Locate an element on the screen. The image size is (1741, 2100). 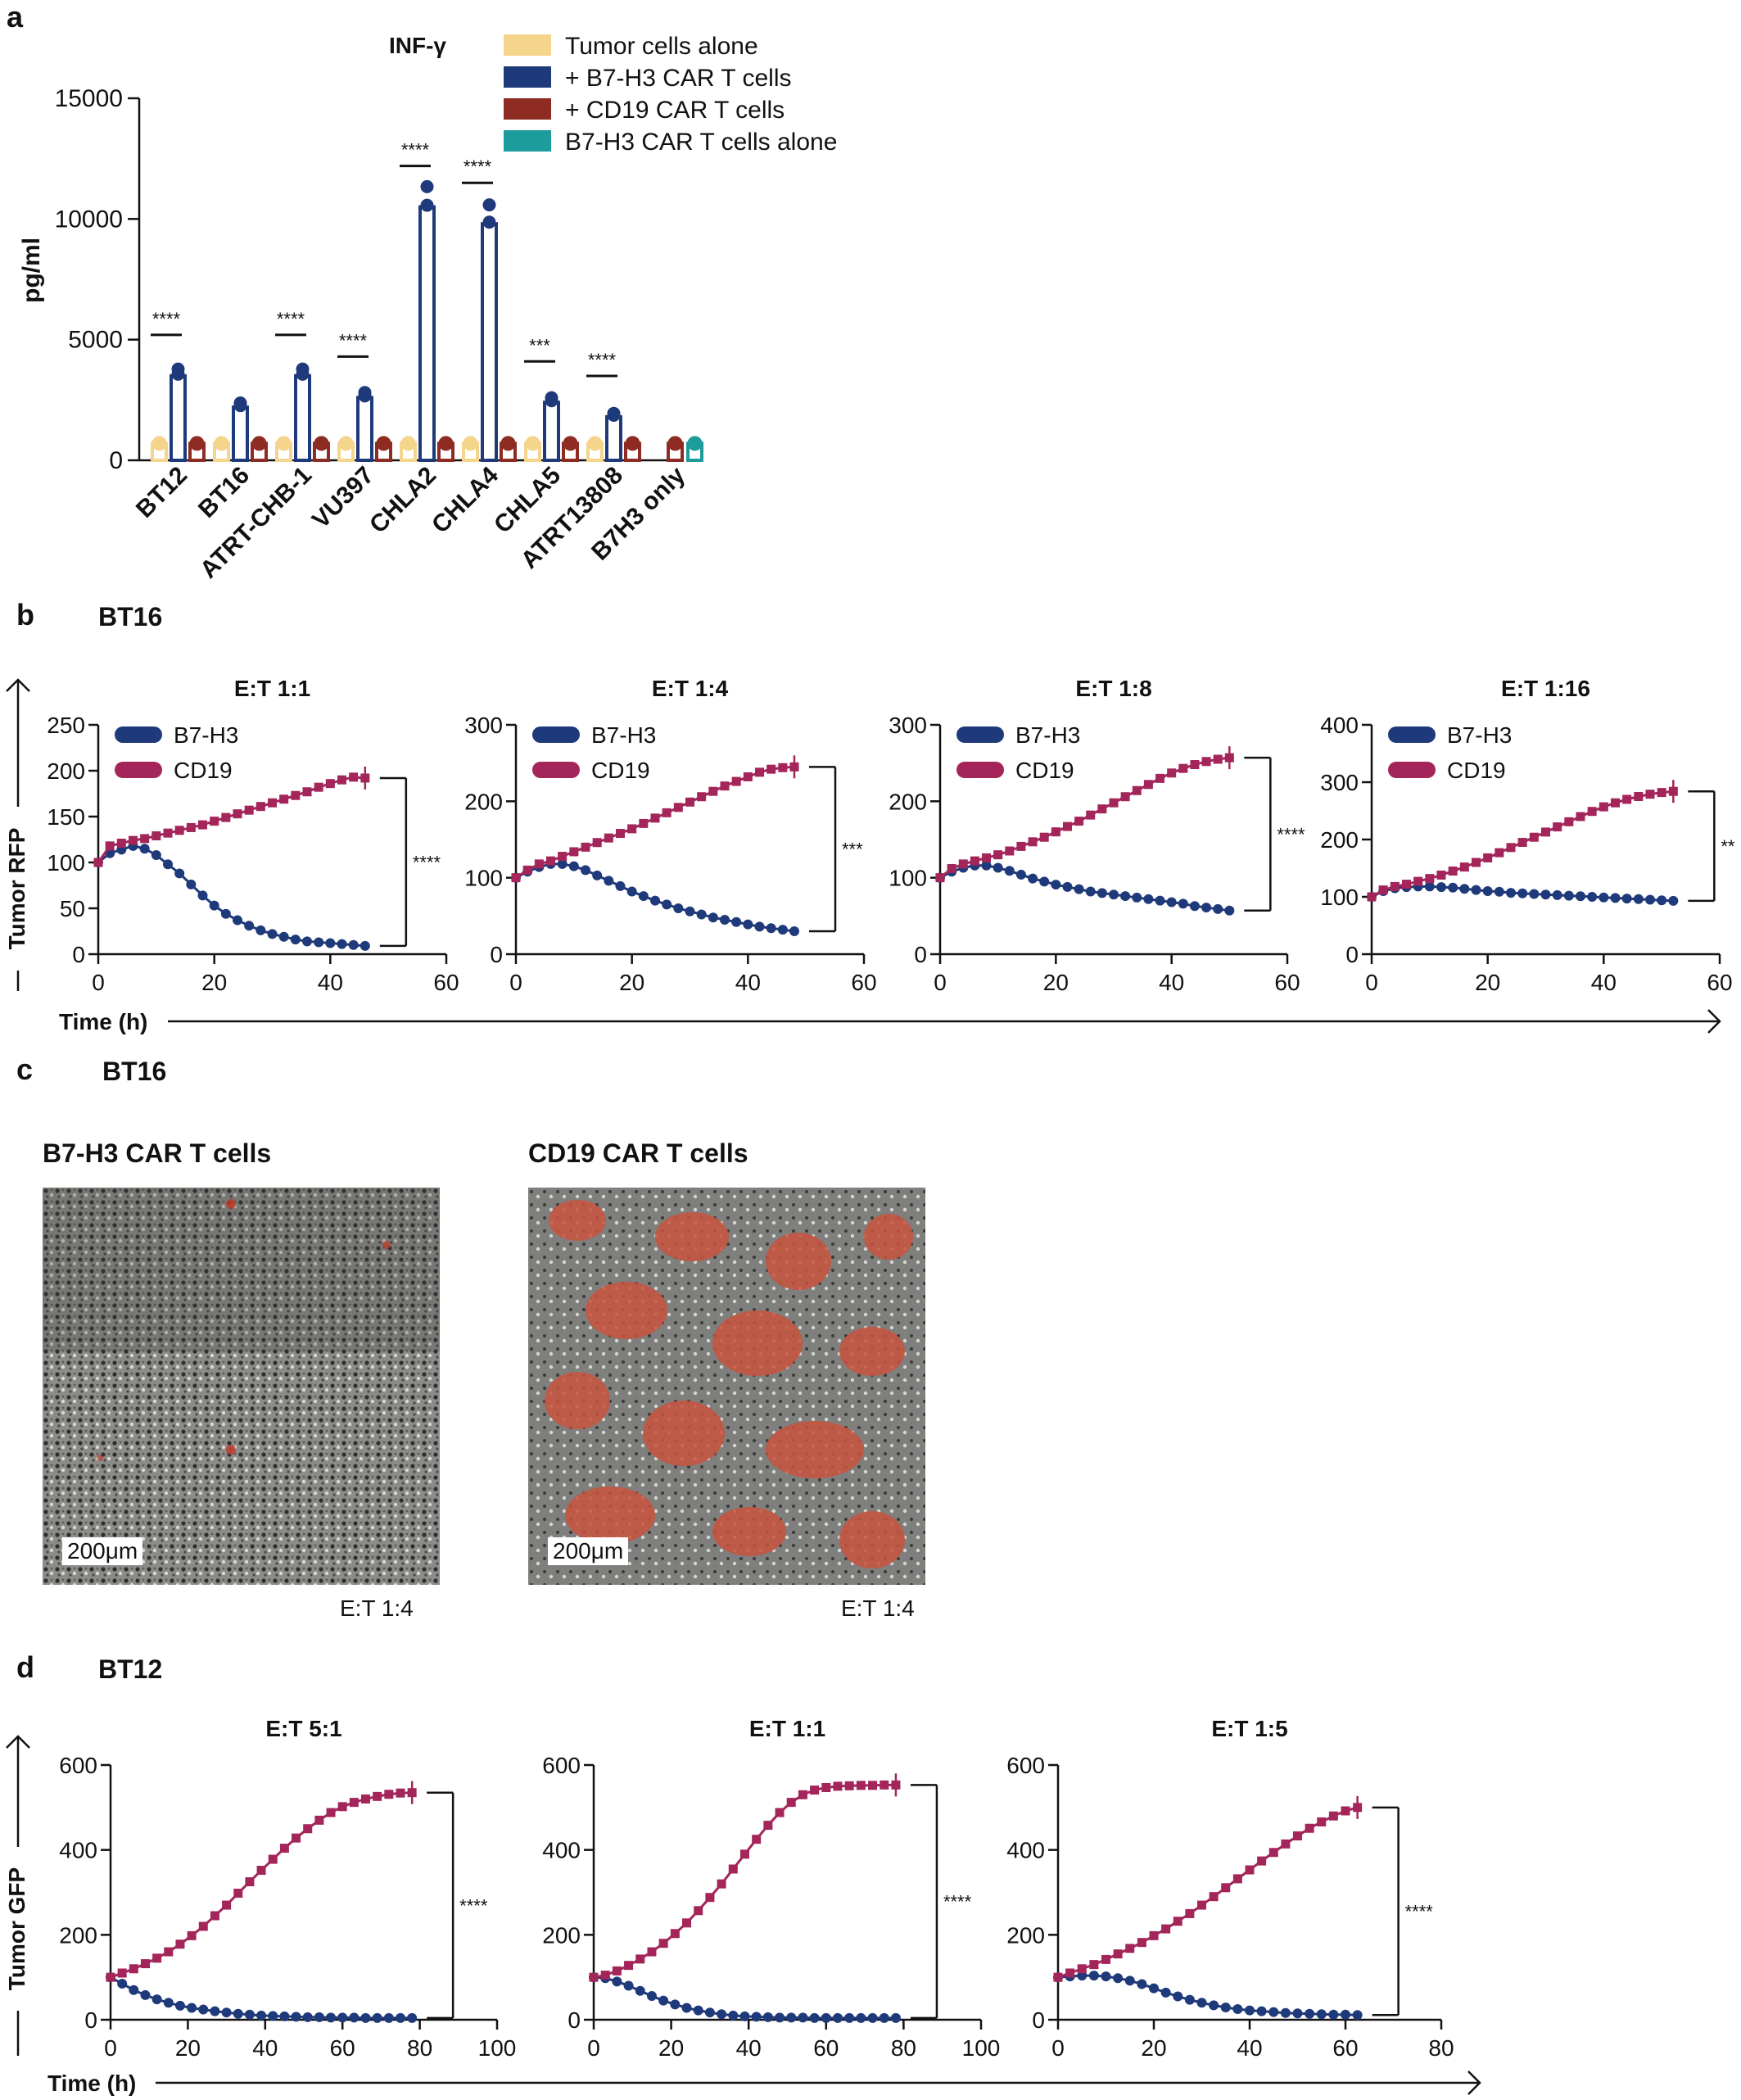
b2-x-tick-label: 40 is located at coordinates (748, 983).